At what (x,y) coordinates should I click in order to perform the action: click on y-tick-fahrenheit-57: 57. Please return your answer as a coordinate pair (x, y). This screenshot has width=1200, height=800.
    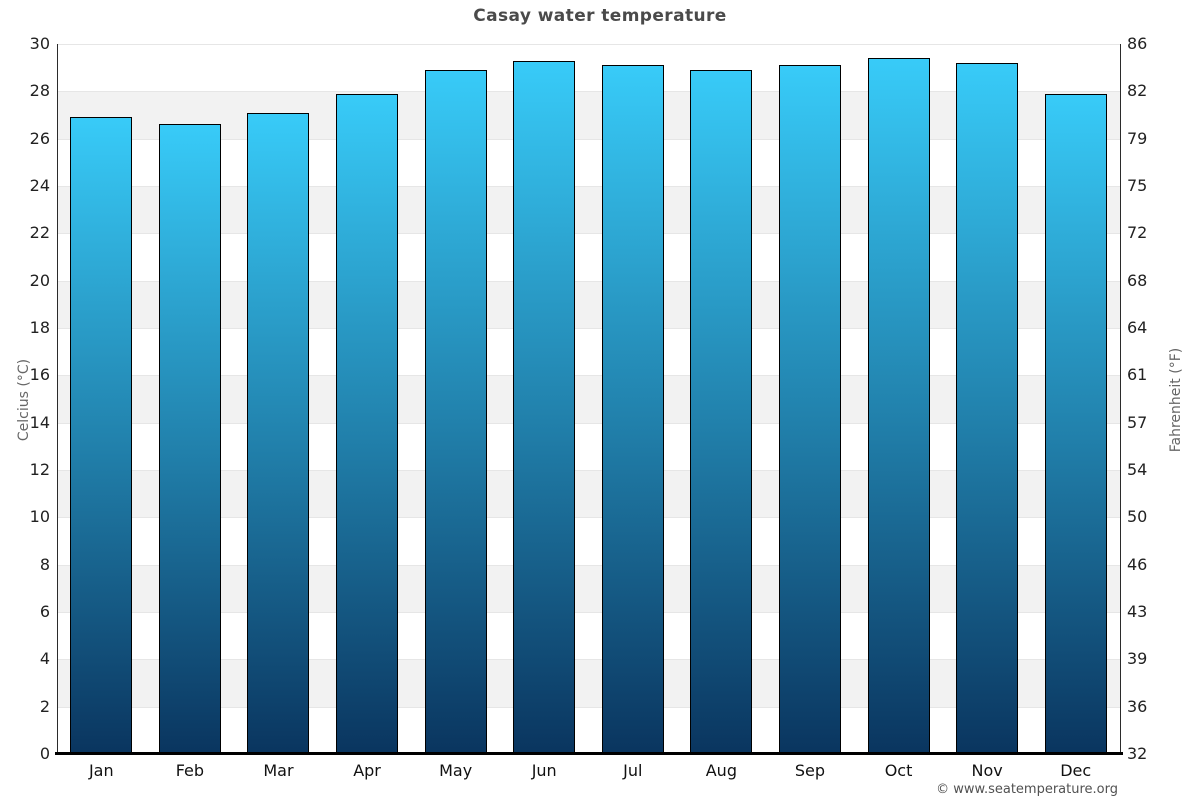
    Looking at the image, I should click on (1137, 422).